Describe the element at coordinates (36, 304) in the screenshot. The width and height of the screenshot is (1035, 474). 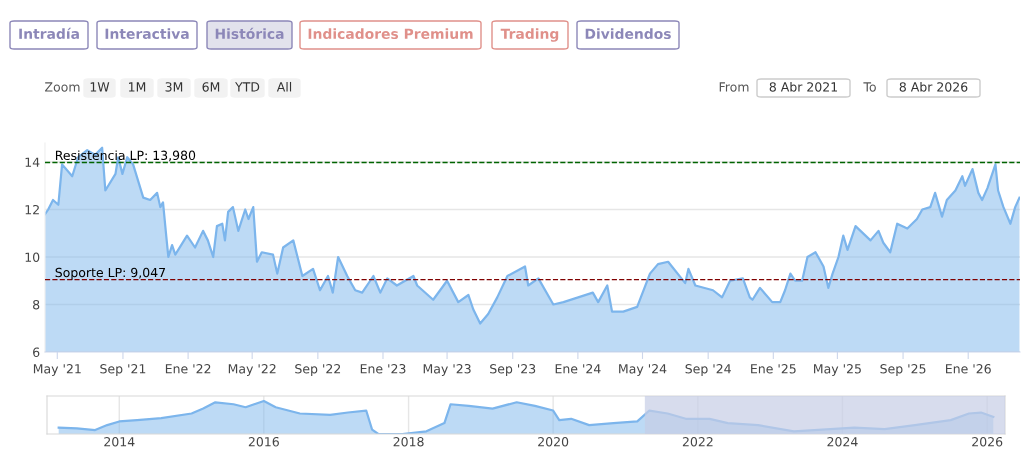
I see `y-tick-label: 8` at that location.